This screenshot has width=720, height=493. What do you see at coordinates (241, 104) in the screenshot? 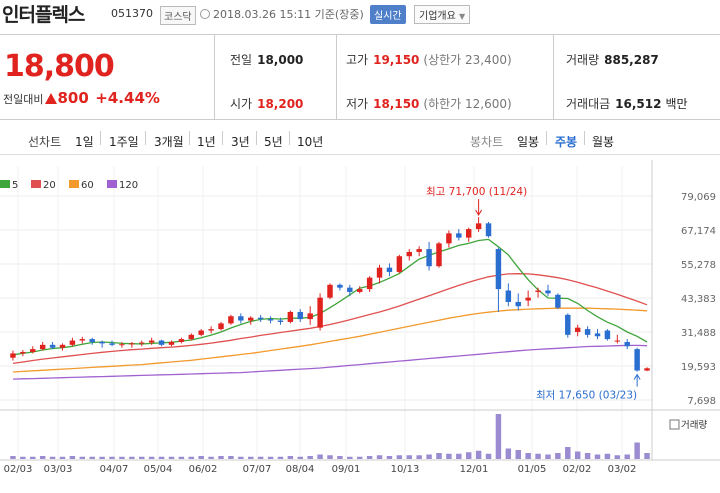
I see `open-label: 시가` at bounding box center [241, 104].